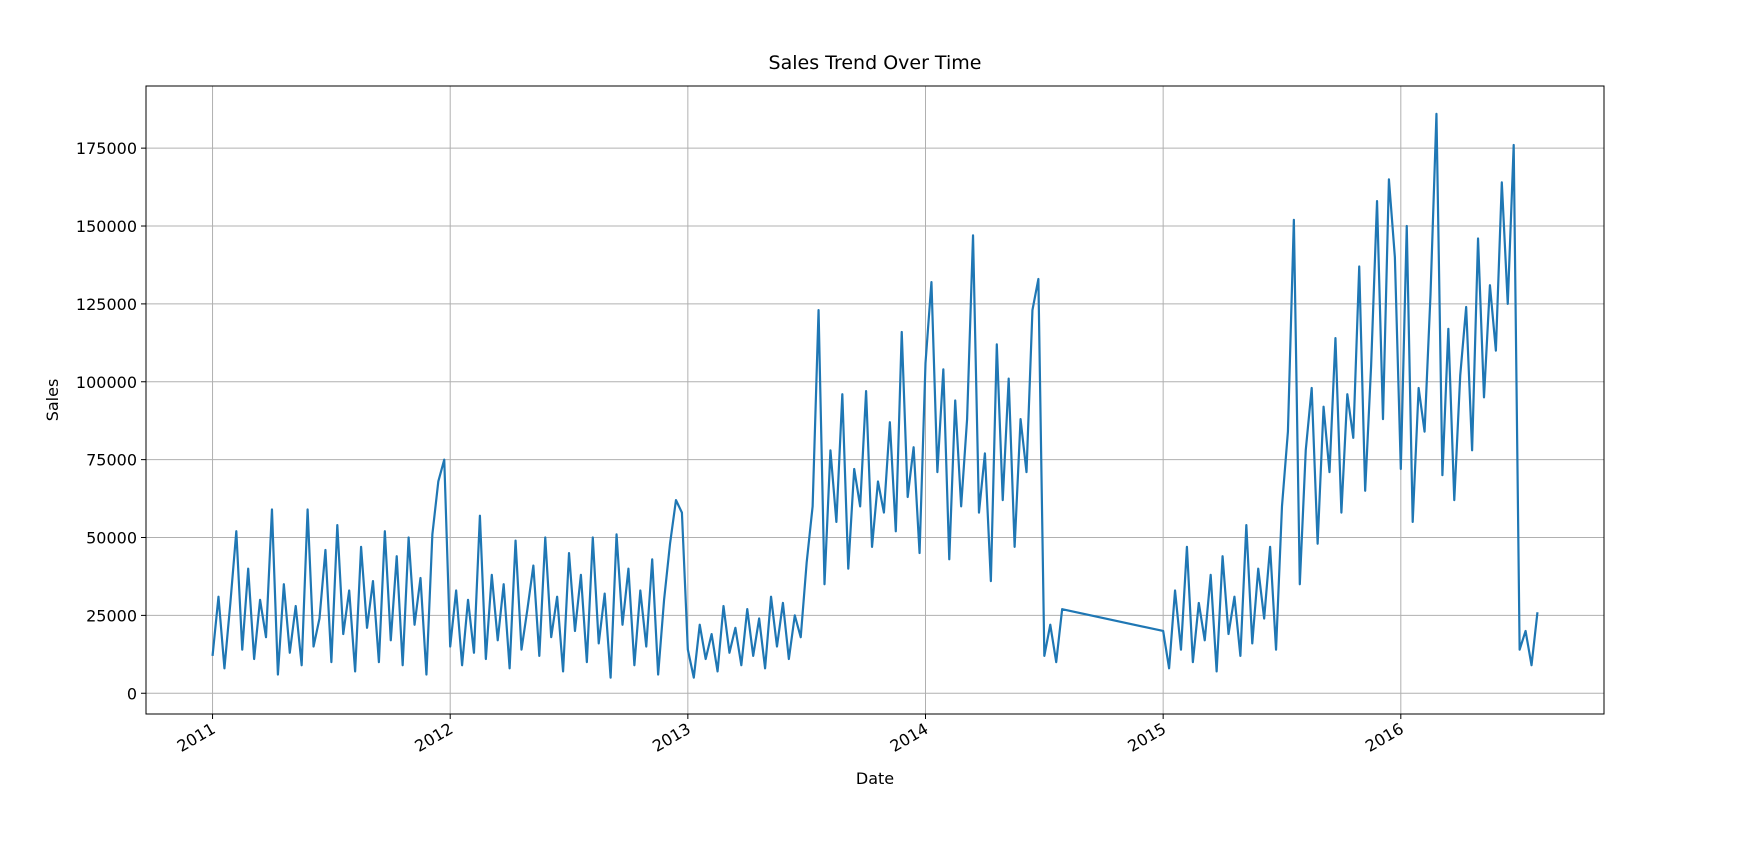 The width and height of the screenshot is (1747, 863). Describe the element at coordinates (1384, 737) in the screenshot. I see `x-tick-label: 2016` at that location.